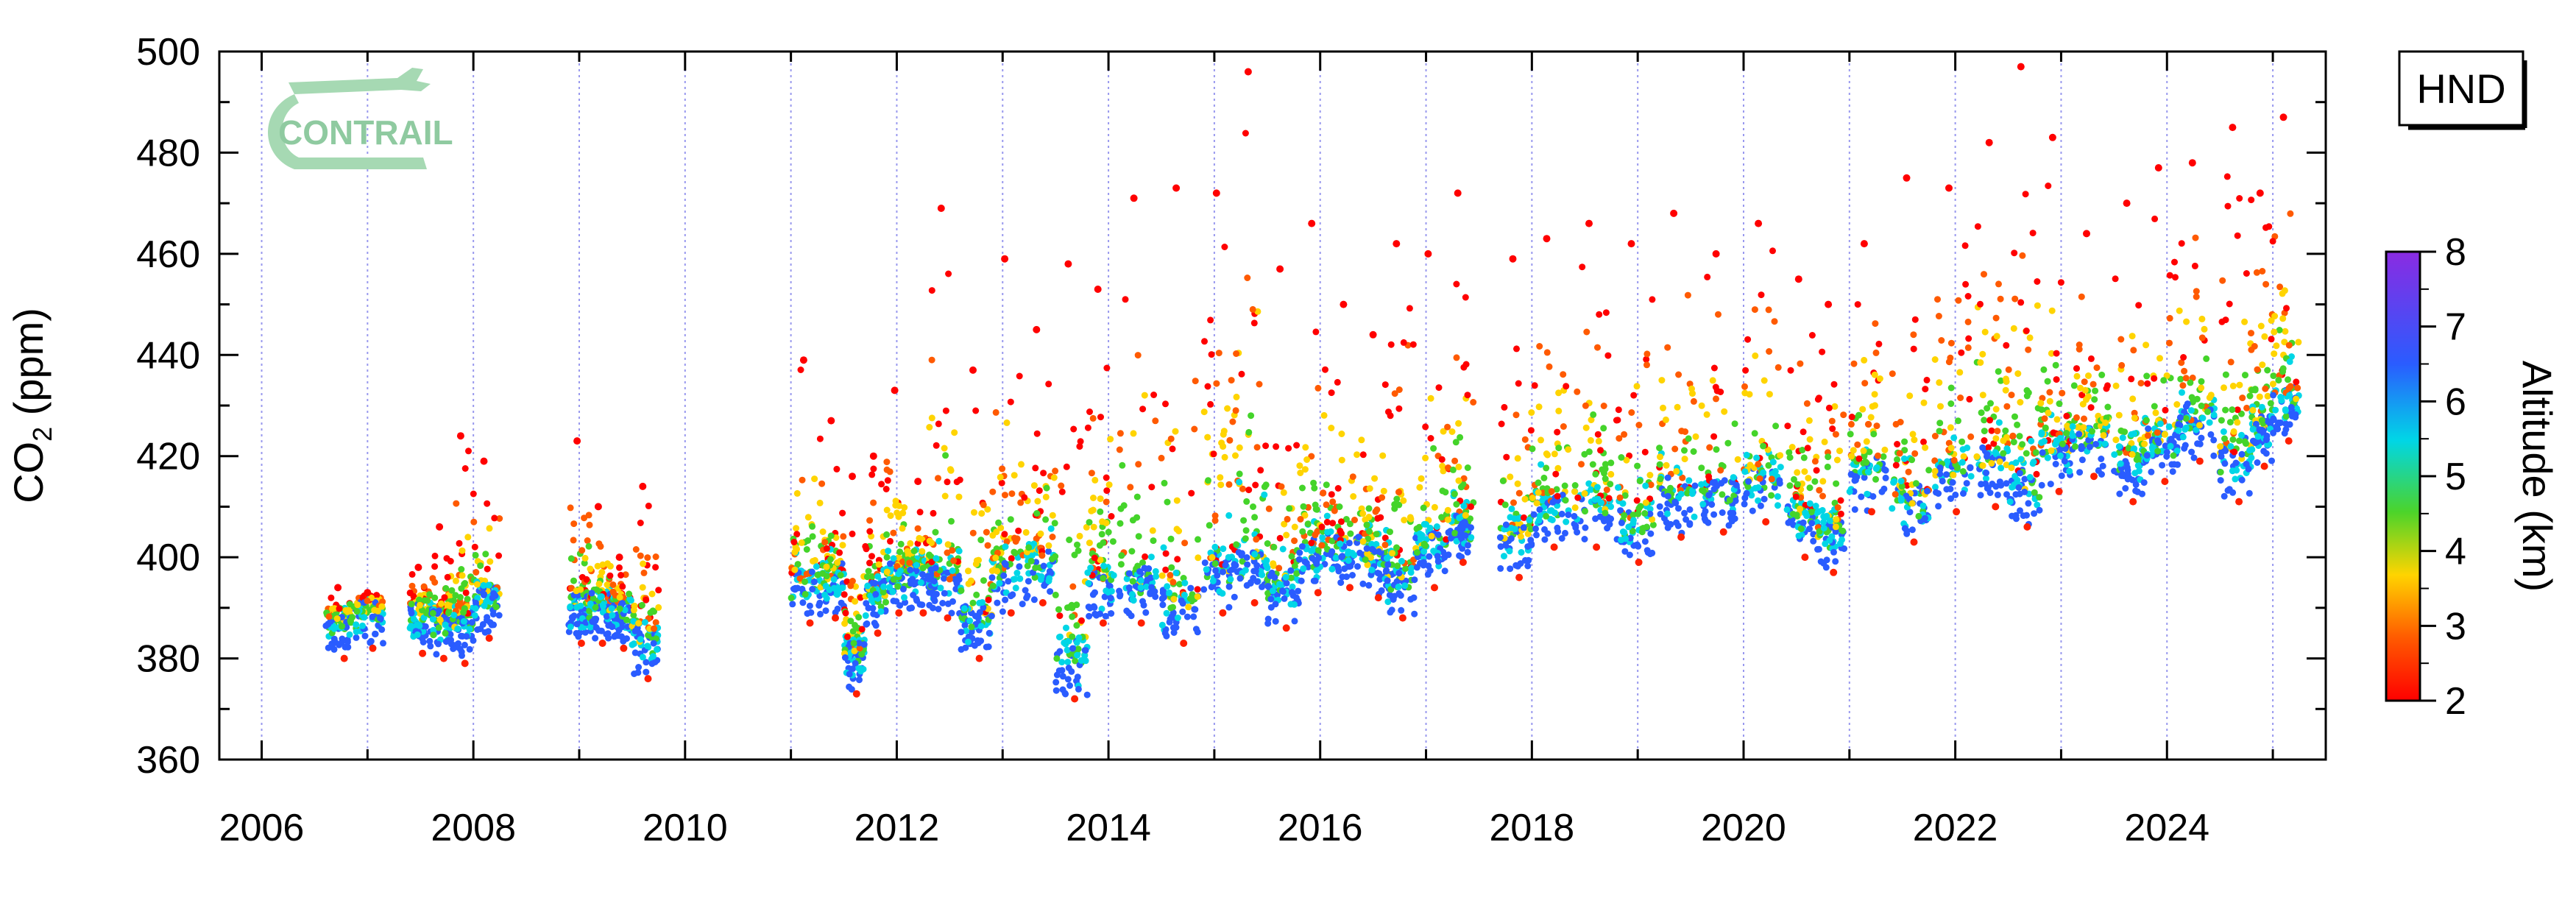 The height and width of the screenshot is (920, 2576). What do you see at coordinates (2074, 304) in the screenshot?
I see `campaign-points` at bounding box center [2074, 304].